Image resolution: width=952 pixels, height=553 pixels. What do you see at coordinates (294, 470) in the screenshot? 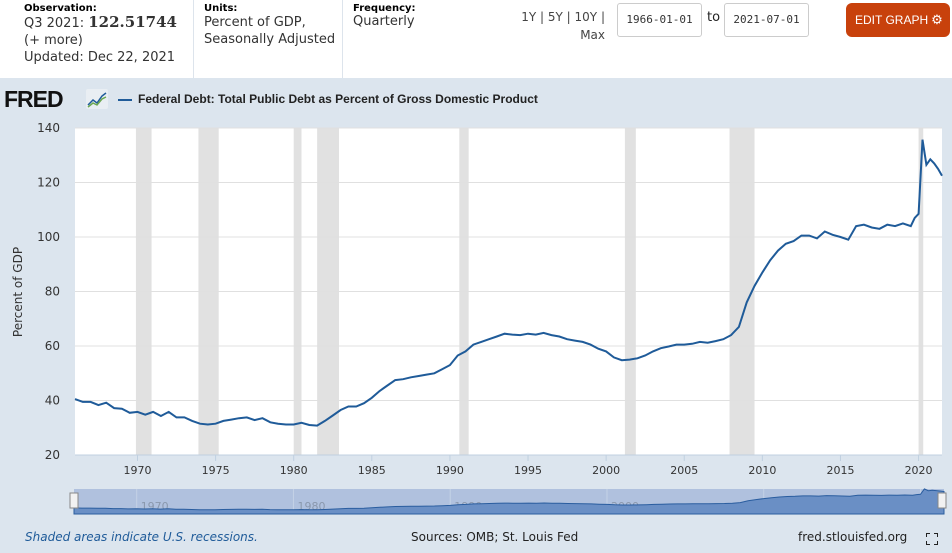
I see `x-tick-label: 1980` at bounding box center [294, 470].